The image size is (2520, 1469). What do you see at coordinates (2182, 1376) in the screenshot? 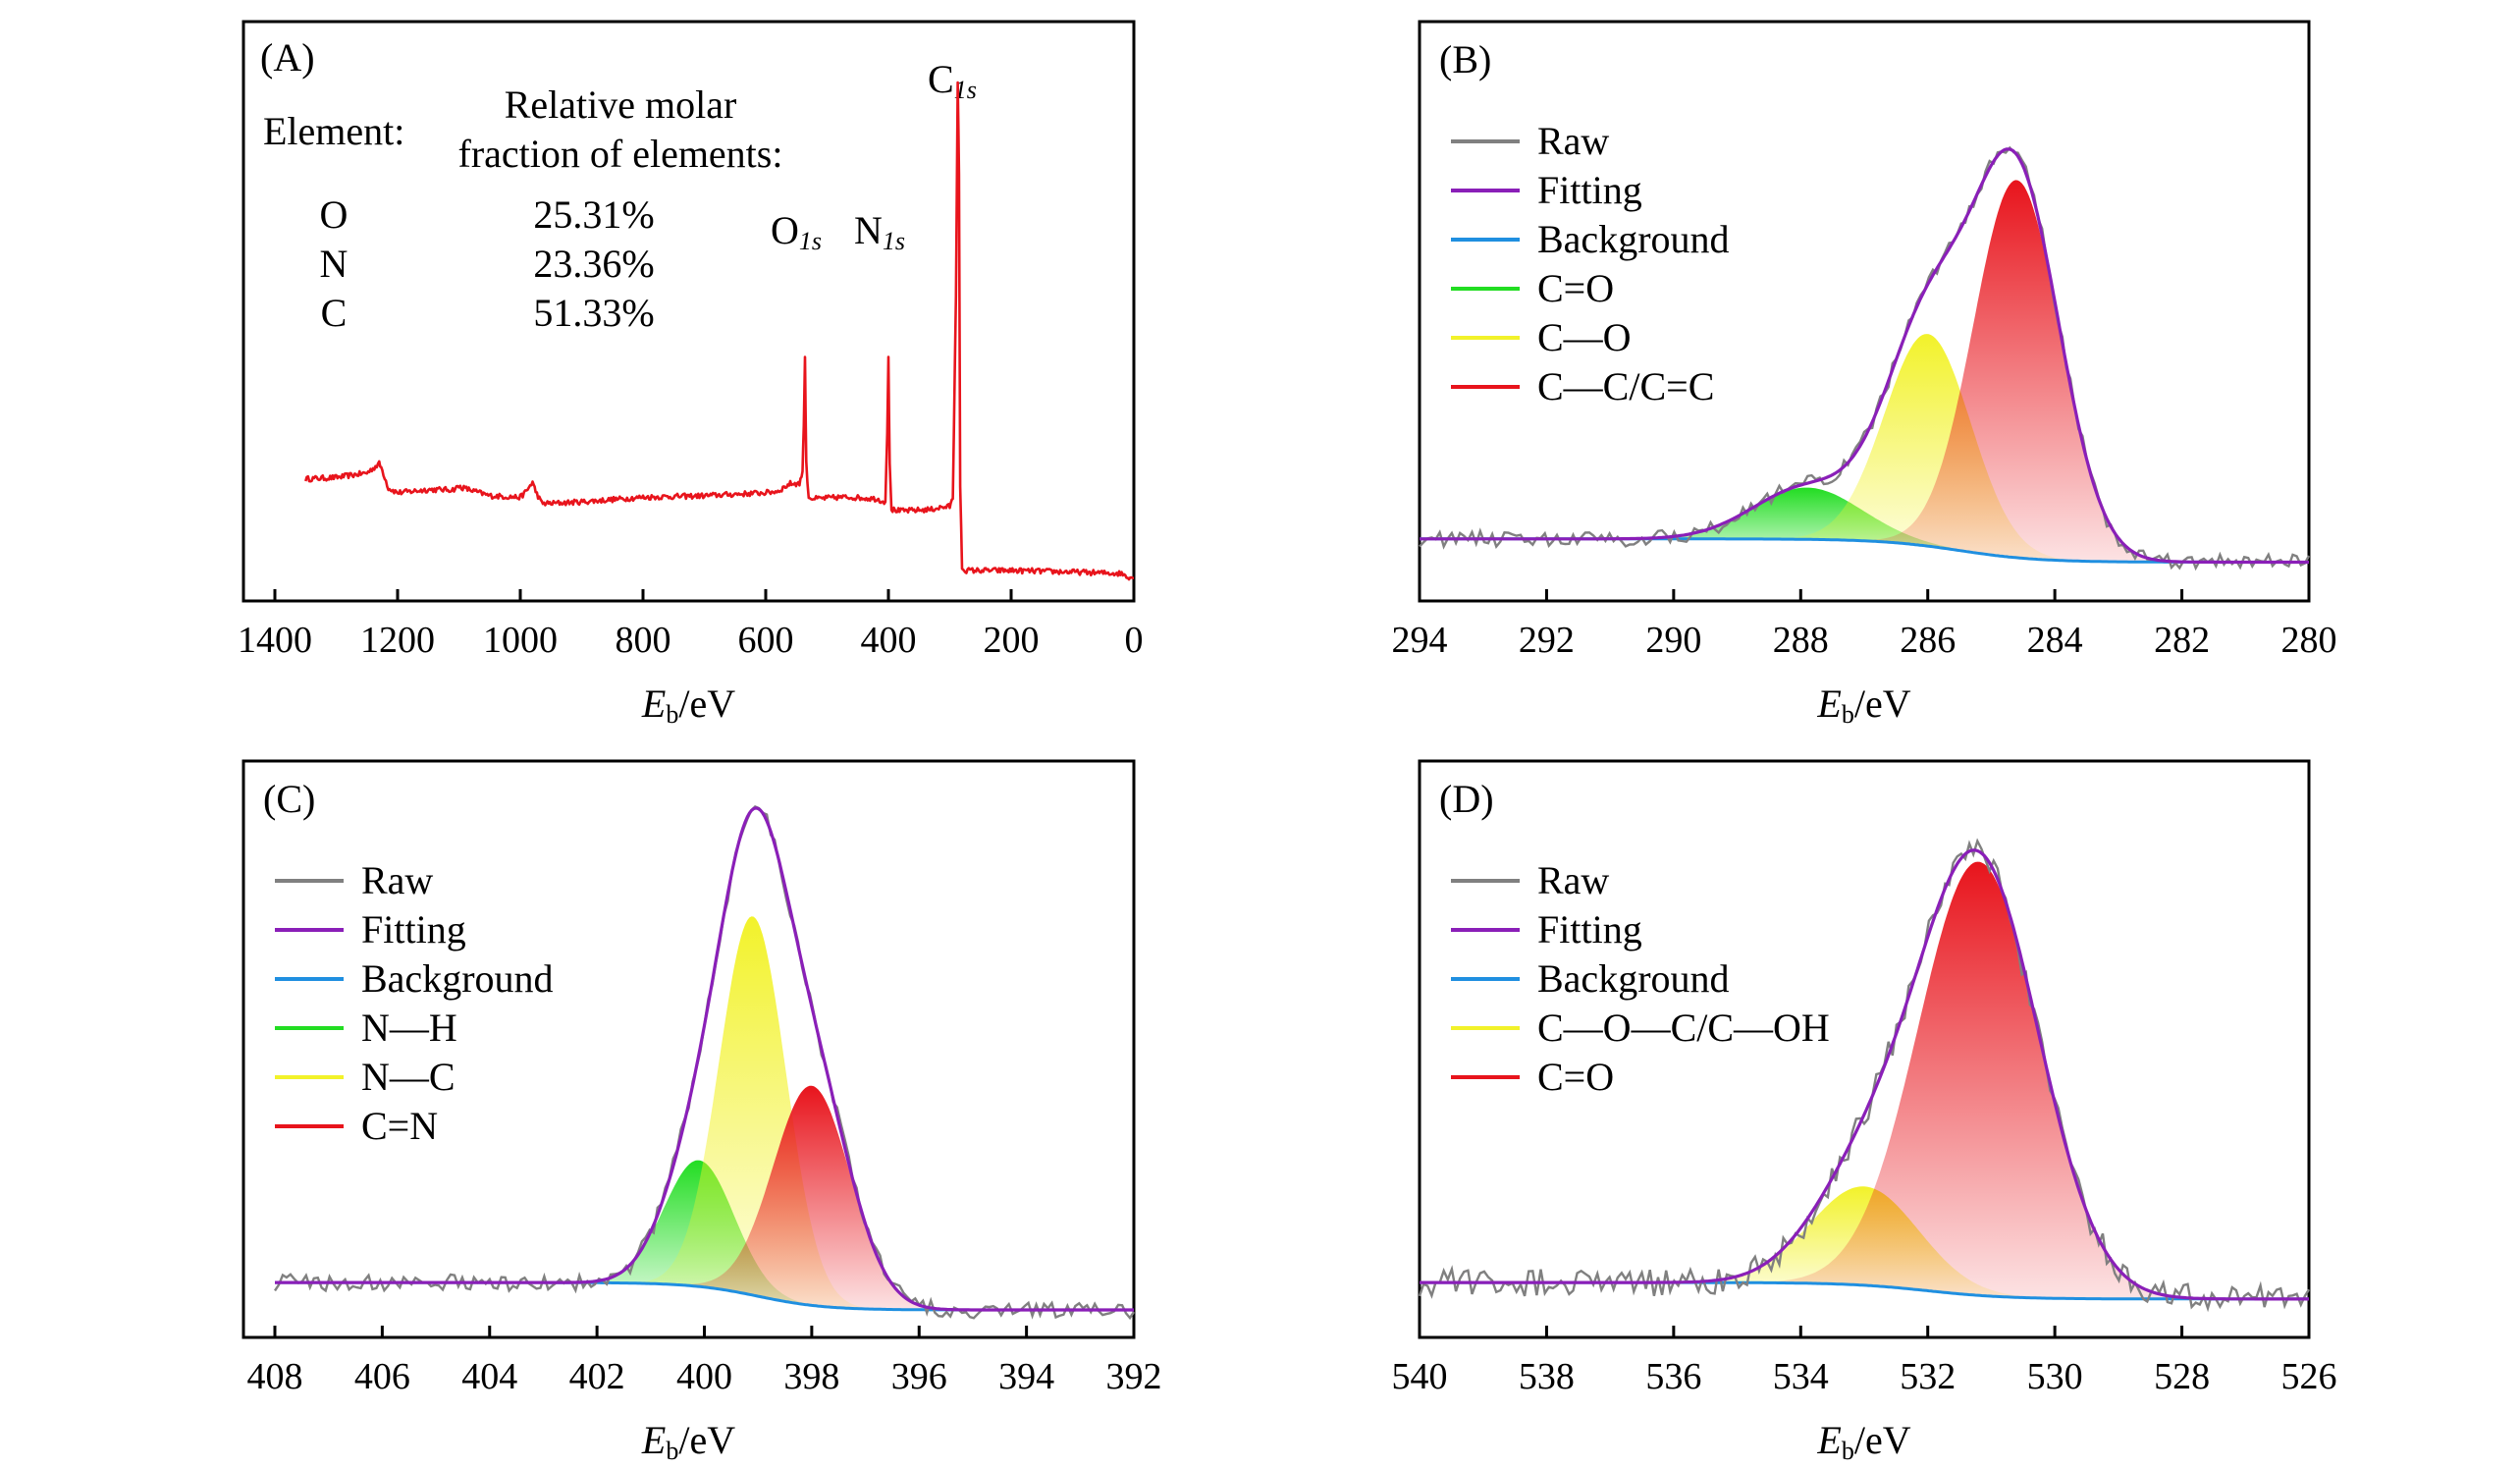
I see `x-tick-label: 528` at bounding box center [2182, 1376].